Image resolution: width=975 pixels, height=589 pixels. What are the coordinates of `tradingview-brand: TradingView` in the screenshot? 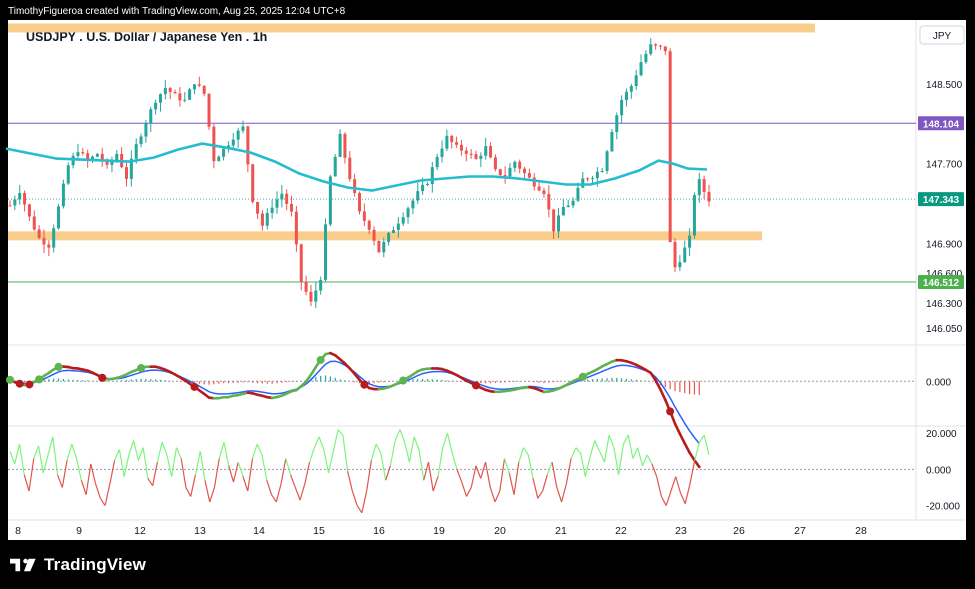 It's located at (78, 565).